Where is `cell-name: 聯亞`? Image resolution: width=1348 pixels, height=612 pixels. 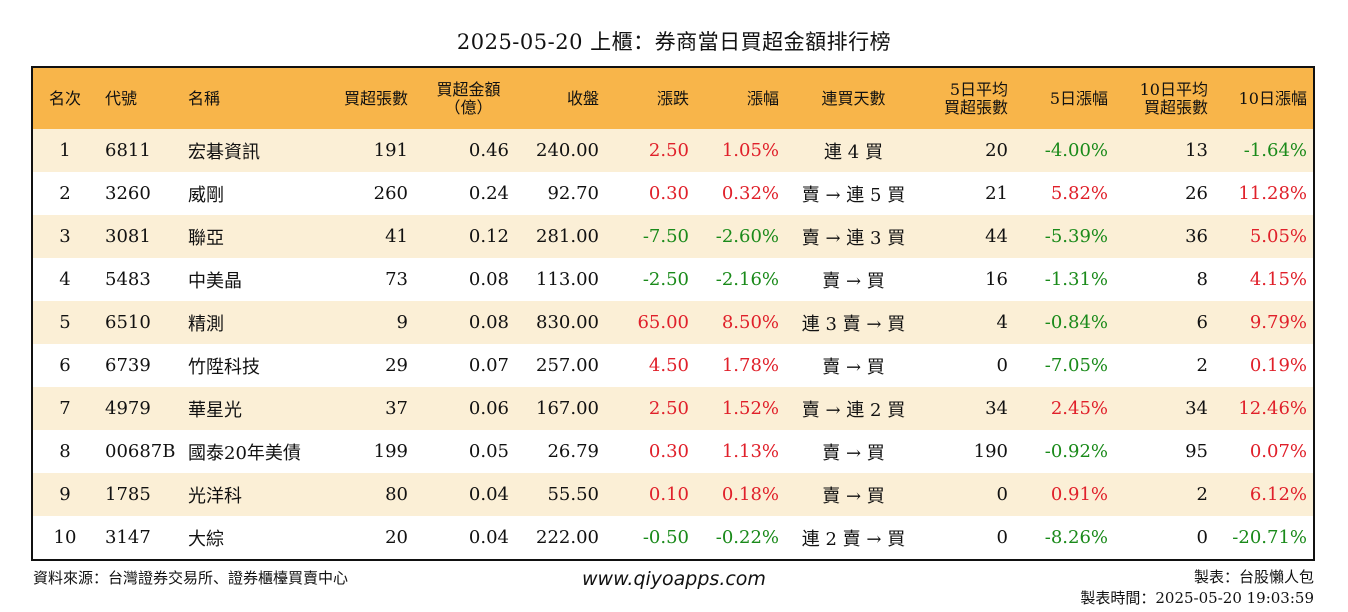
cell-name: 聯亞 is located at coordinates (206, 238).